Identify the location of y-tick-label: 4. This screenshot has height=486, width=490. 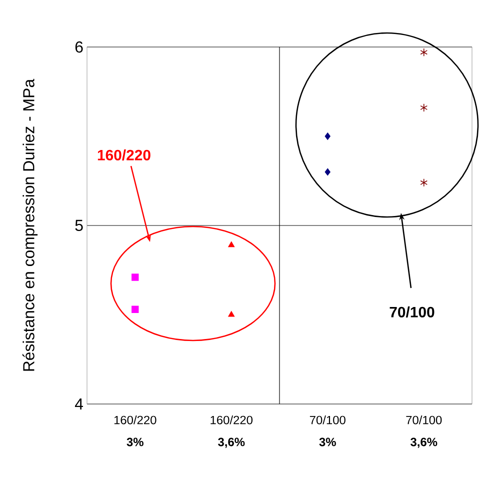
(79, 404).